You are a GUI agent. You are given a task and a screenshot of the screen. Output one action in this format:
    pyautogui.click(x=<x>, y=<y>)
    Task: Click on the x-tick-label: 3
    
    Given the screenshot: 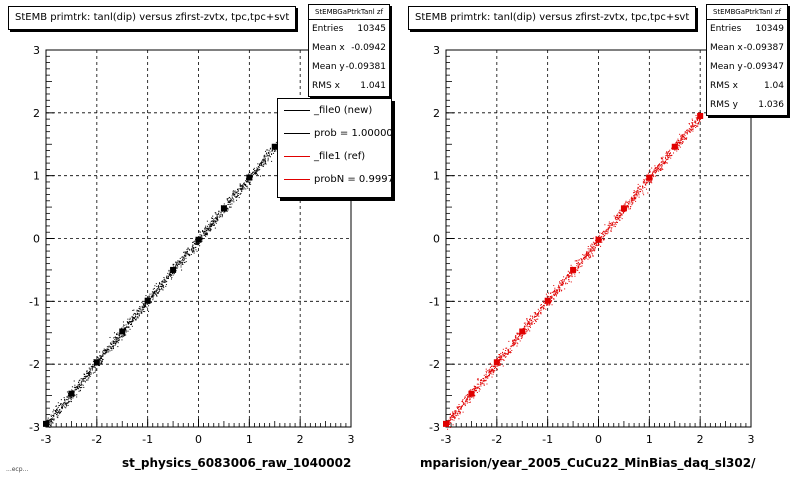 What is the action you would take?
    pyautogui.click(x=351, y=439)
    